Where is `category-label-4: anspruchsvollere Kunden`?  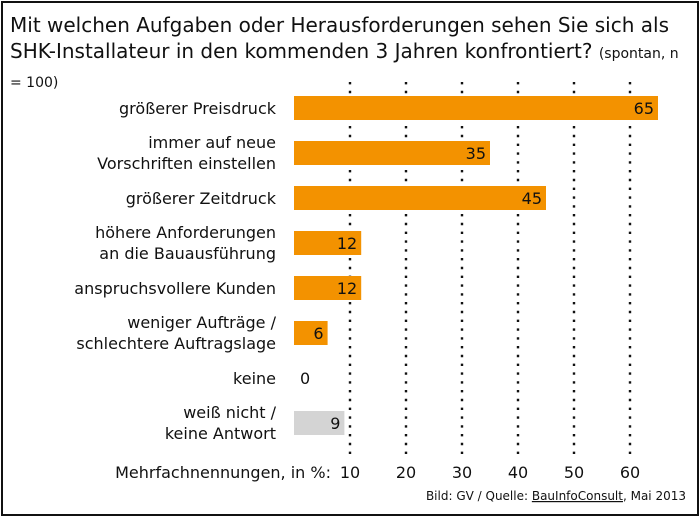
category-label-4: anspruchsvollere Kunden is located at coordinates (175, 288).